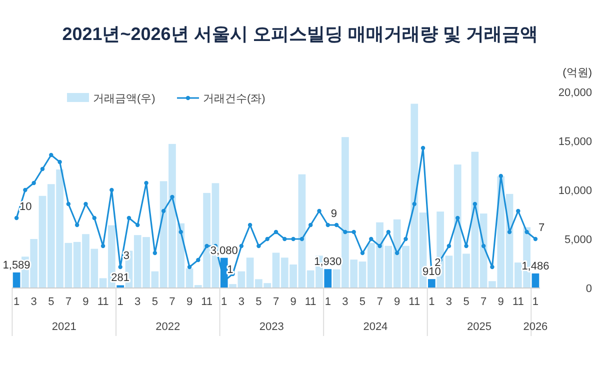 The width and height of the screenshot is (600, 380). Describe the element at coordinates (575, 142) in the screenshot. I see `y2-tick-label: 15,000` at that location.